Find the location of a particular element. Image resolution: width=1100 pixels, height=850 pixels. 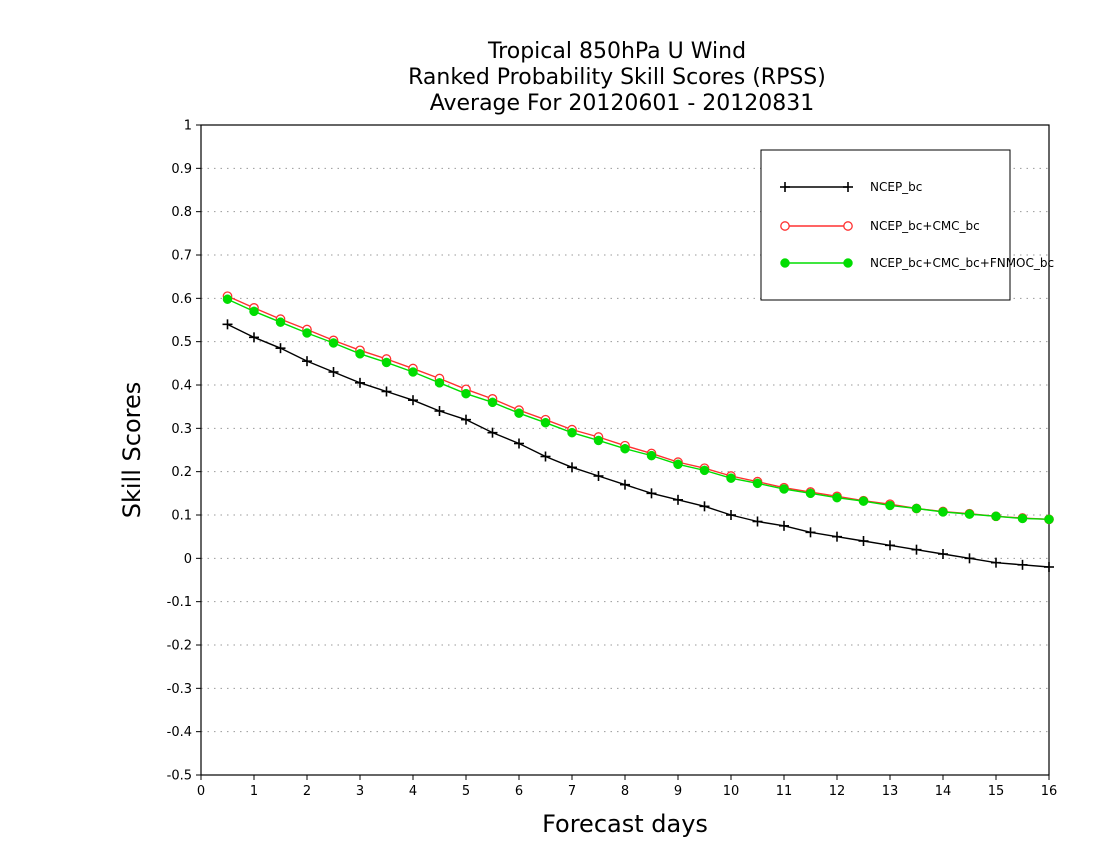

legend-label: NCEP_bc+CMC_bc is located at coordinates (925, 226).